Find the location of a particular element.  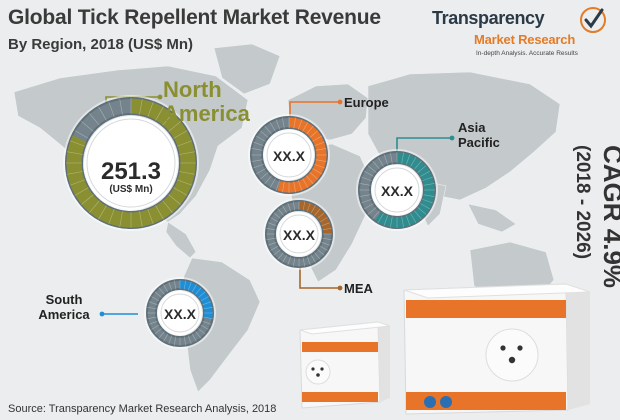

logo-tagline: In-depth Analysis. Accurate Results is located at coordinates (527, 53).